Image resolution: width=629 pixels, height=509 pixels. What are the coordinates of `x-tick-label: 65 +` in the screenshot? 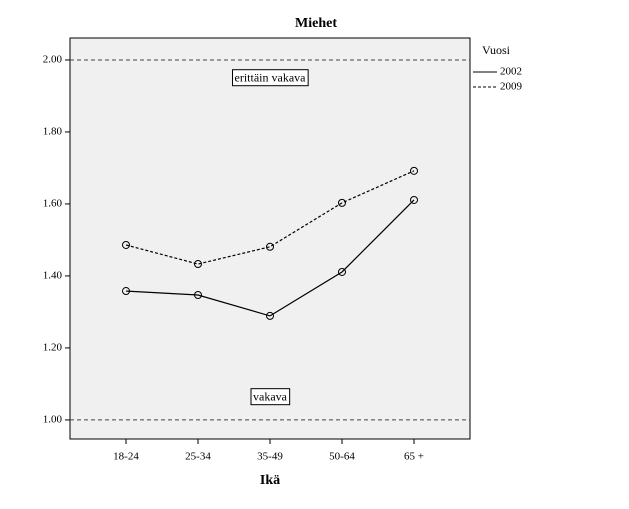 It's located at (414, 457).